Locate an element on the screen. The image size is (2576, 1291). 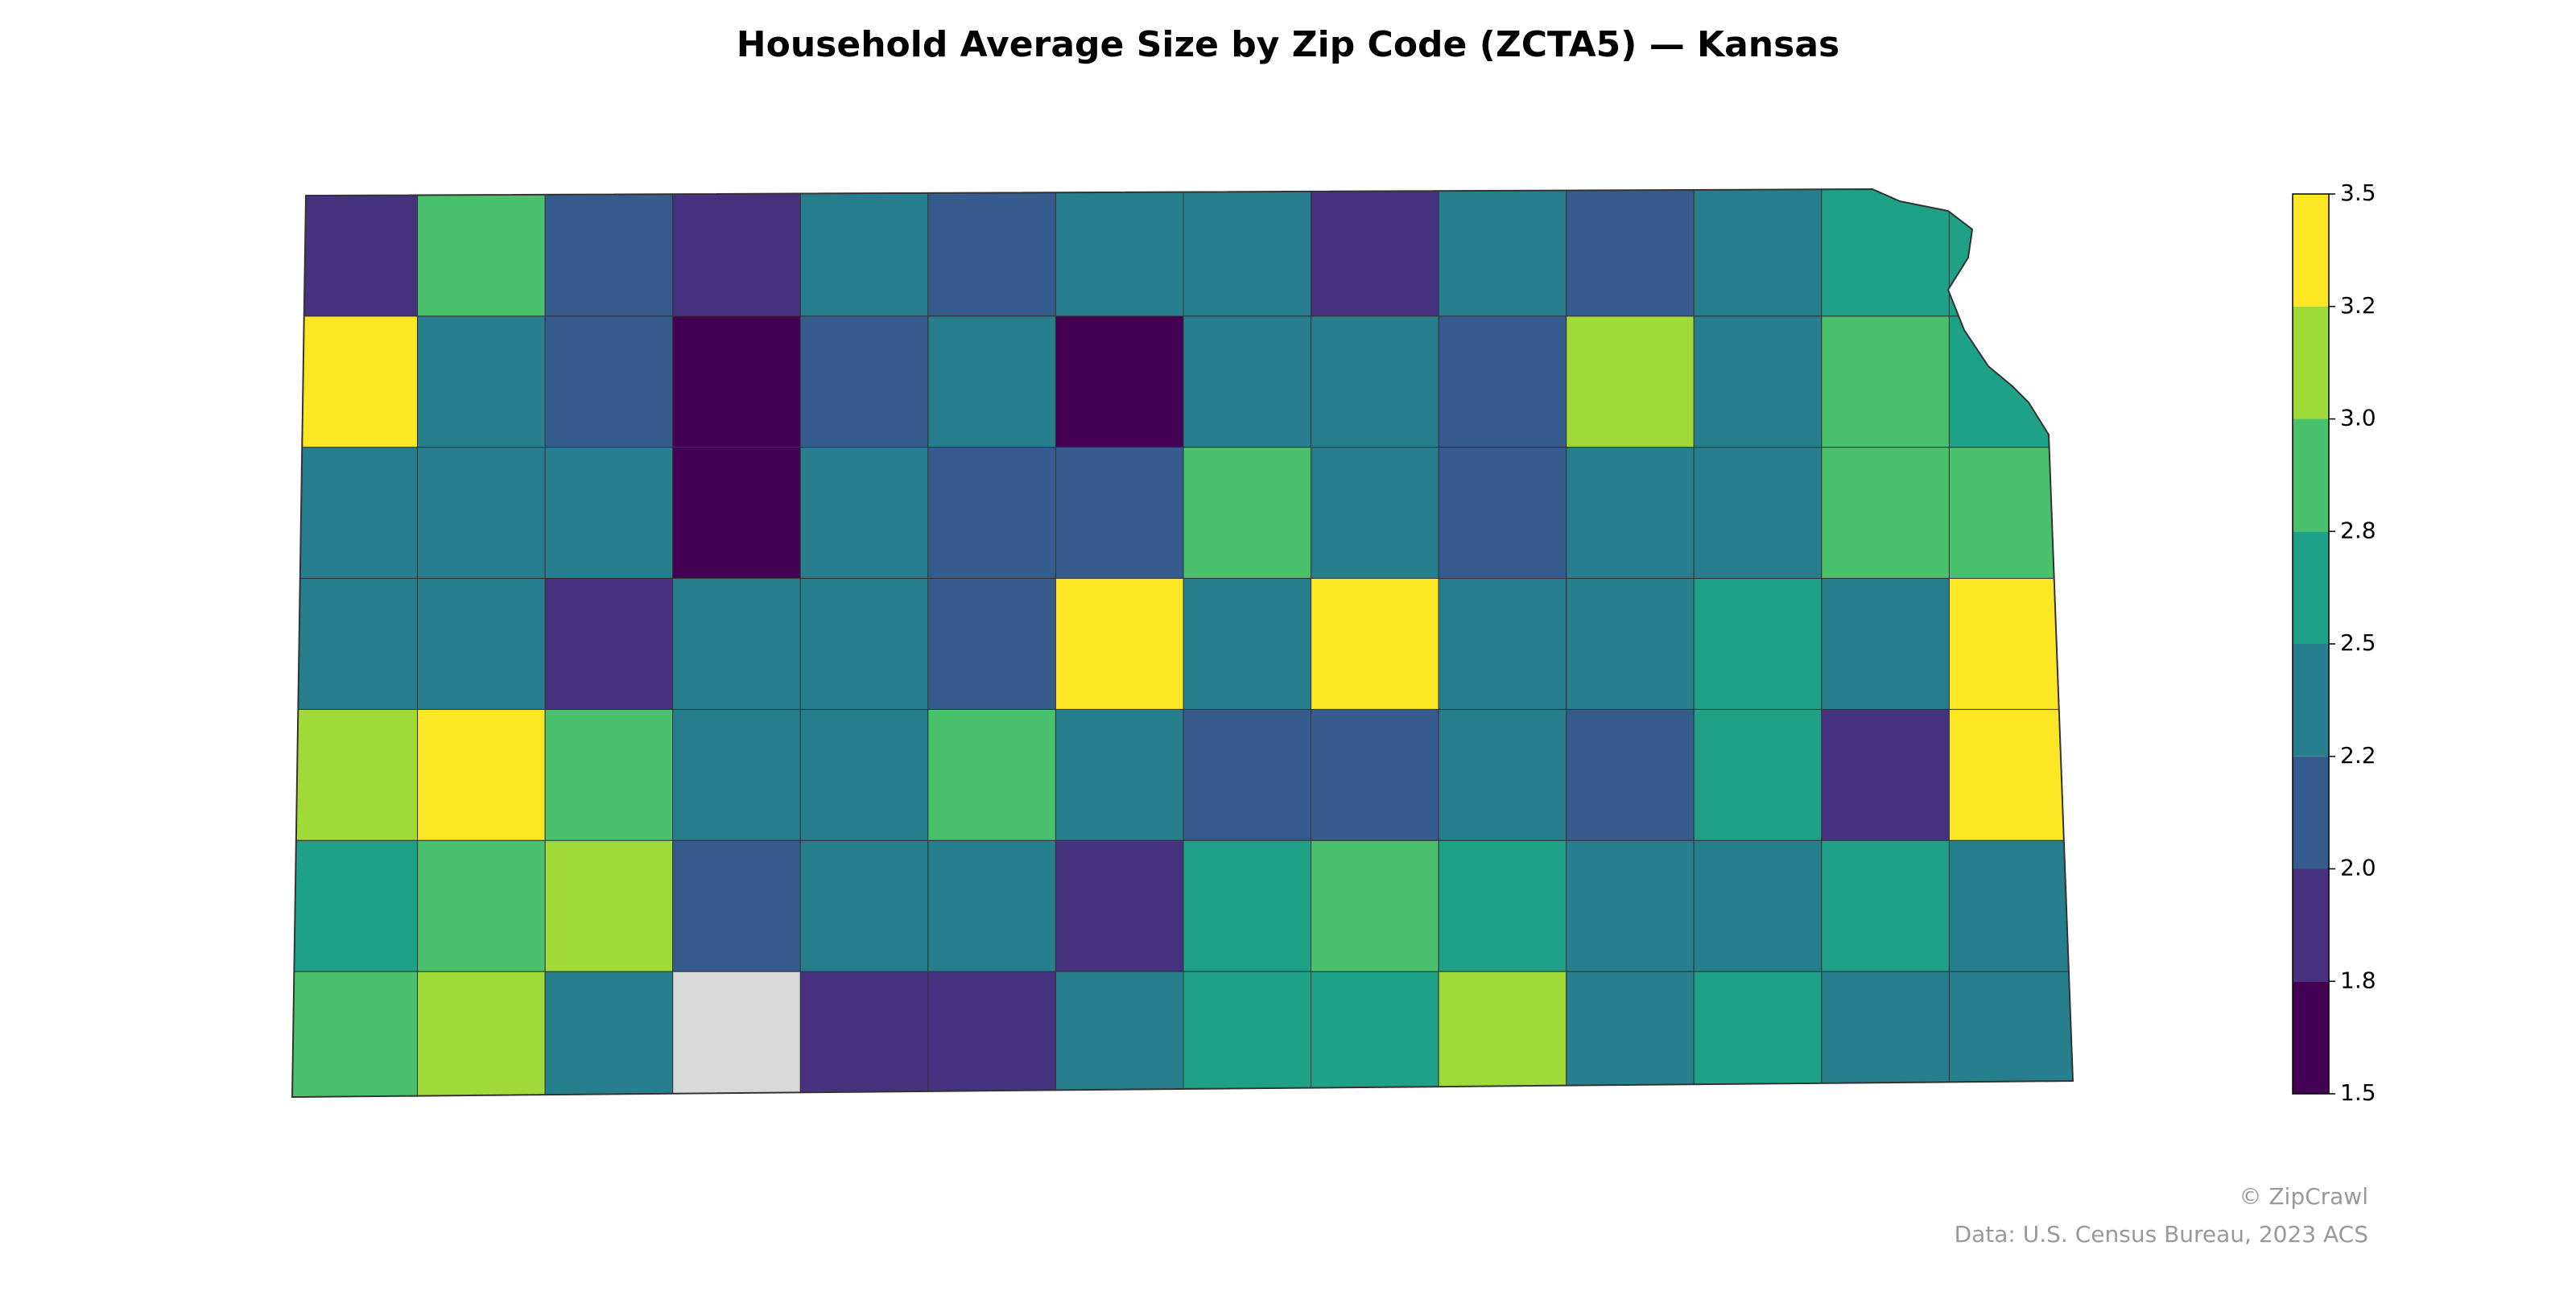
colorbar-tick-label: 1.8 is located at coordinates (2358, 980).